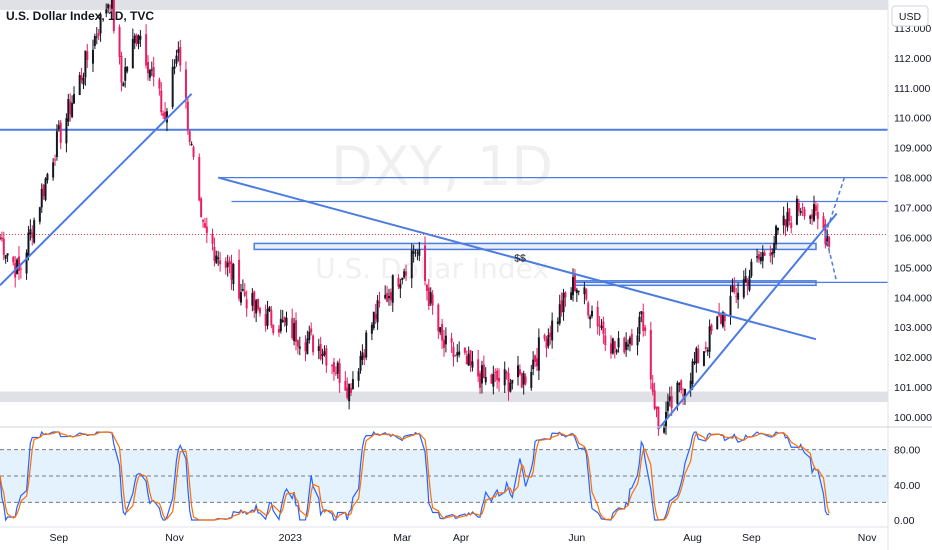 The height and width of the screenshot is (550, 932). What do you see at coordinates (835, 206) in the screenshot?
I see `projection-path` at bounding box center [835, 206].